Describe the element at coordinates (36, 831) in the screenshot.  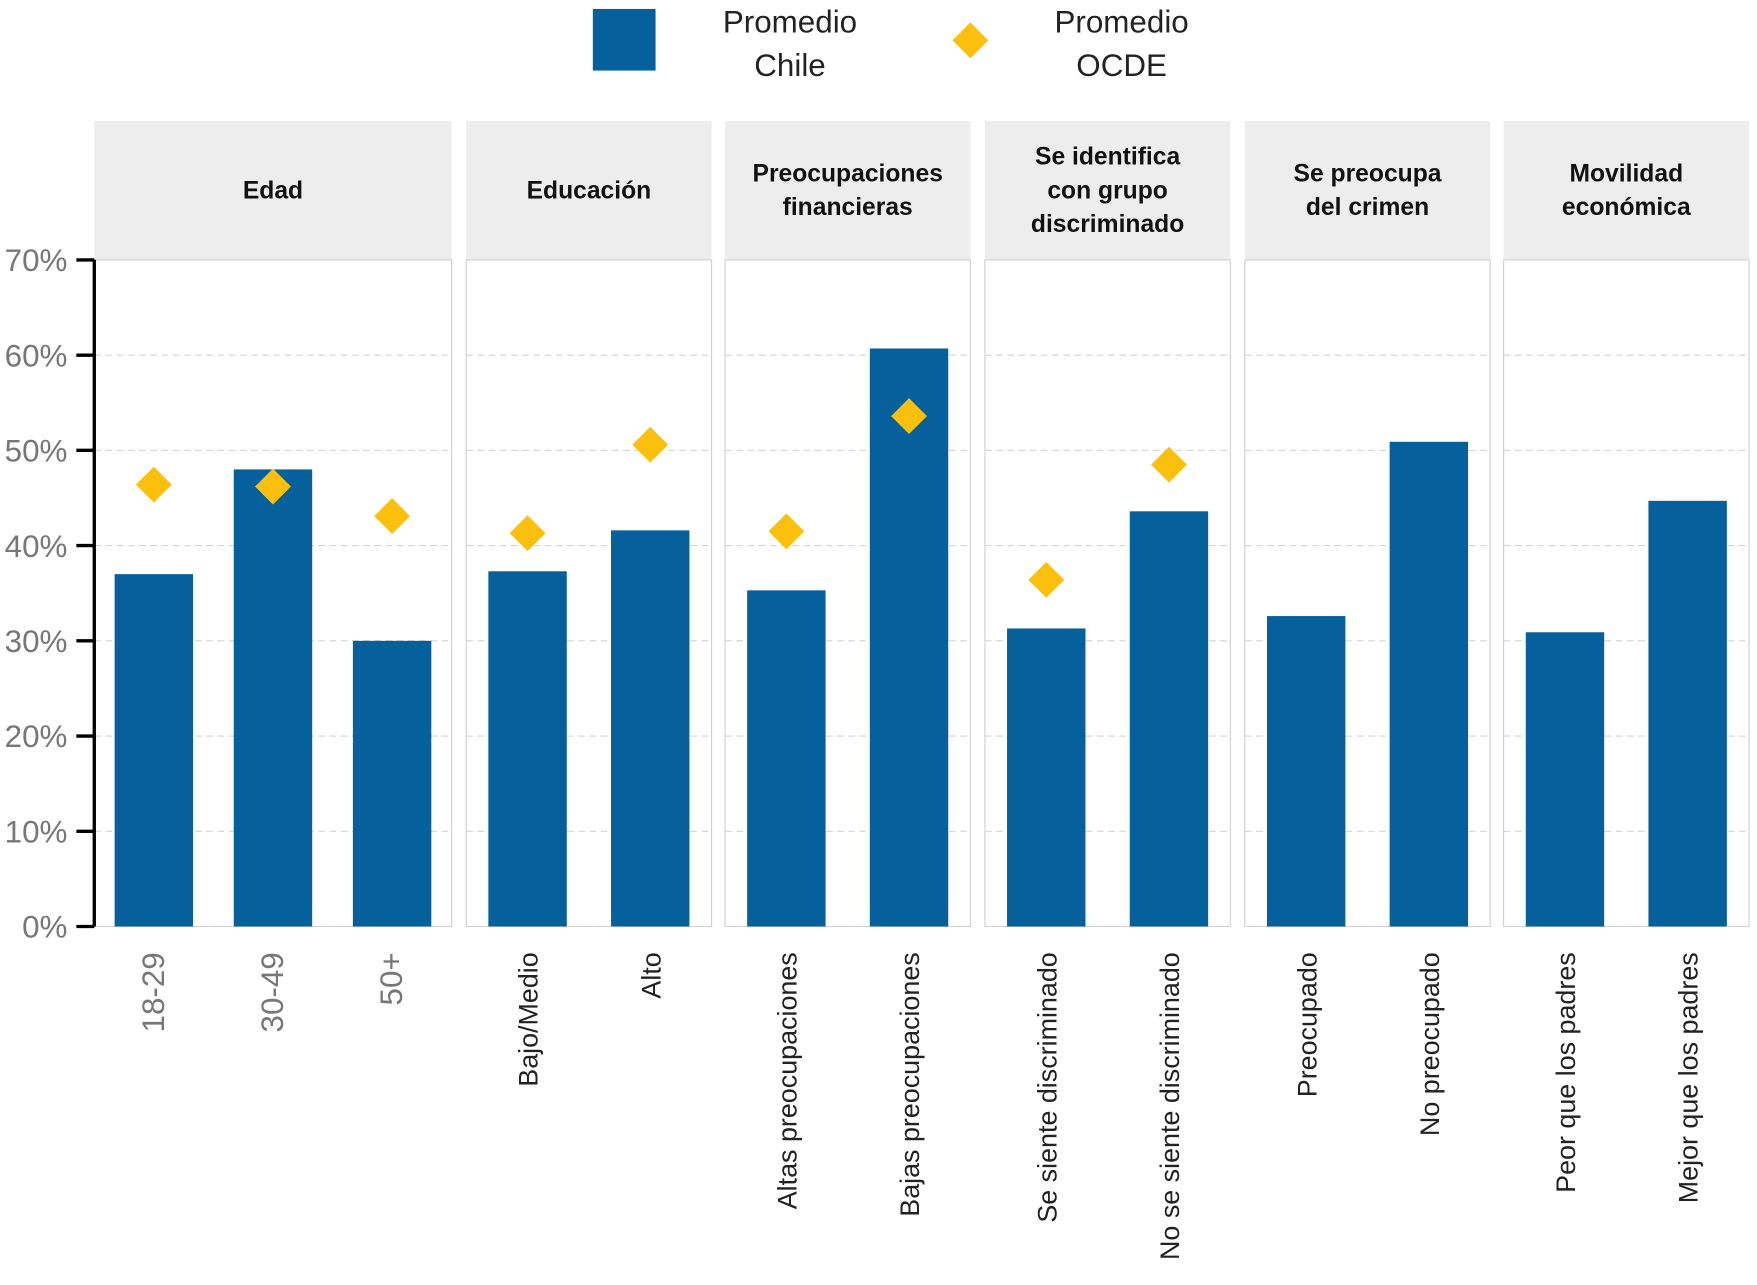
I see `y-tick-label: 10%` at that location.